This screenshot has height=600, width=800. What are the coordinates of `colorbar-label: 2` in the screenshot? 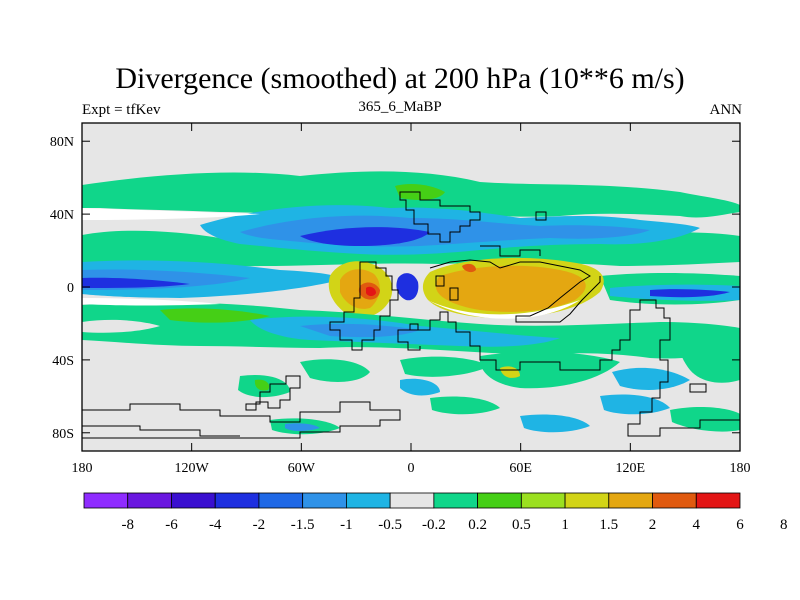 It's located at (653, 525).